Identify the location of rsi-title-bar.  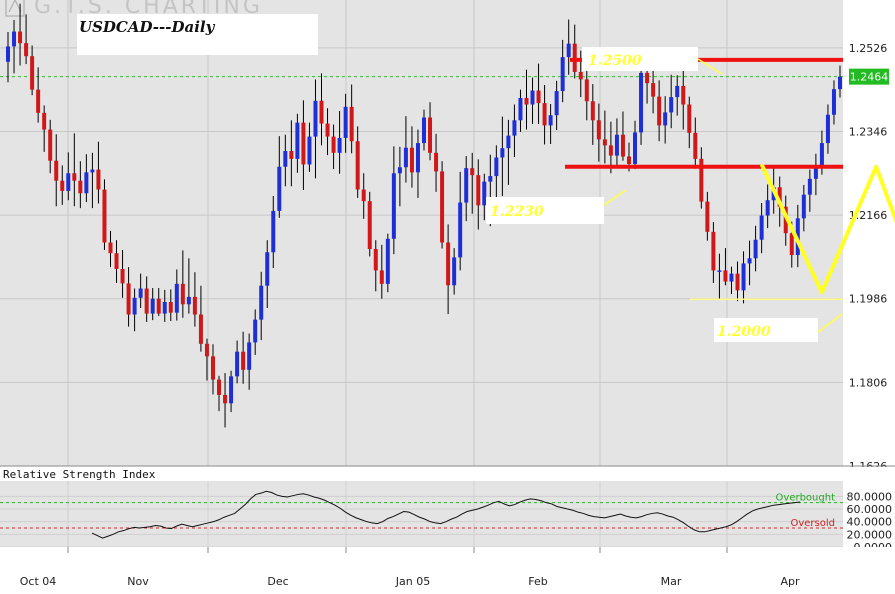
(447, 474).